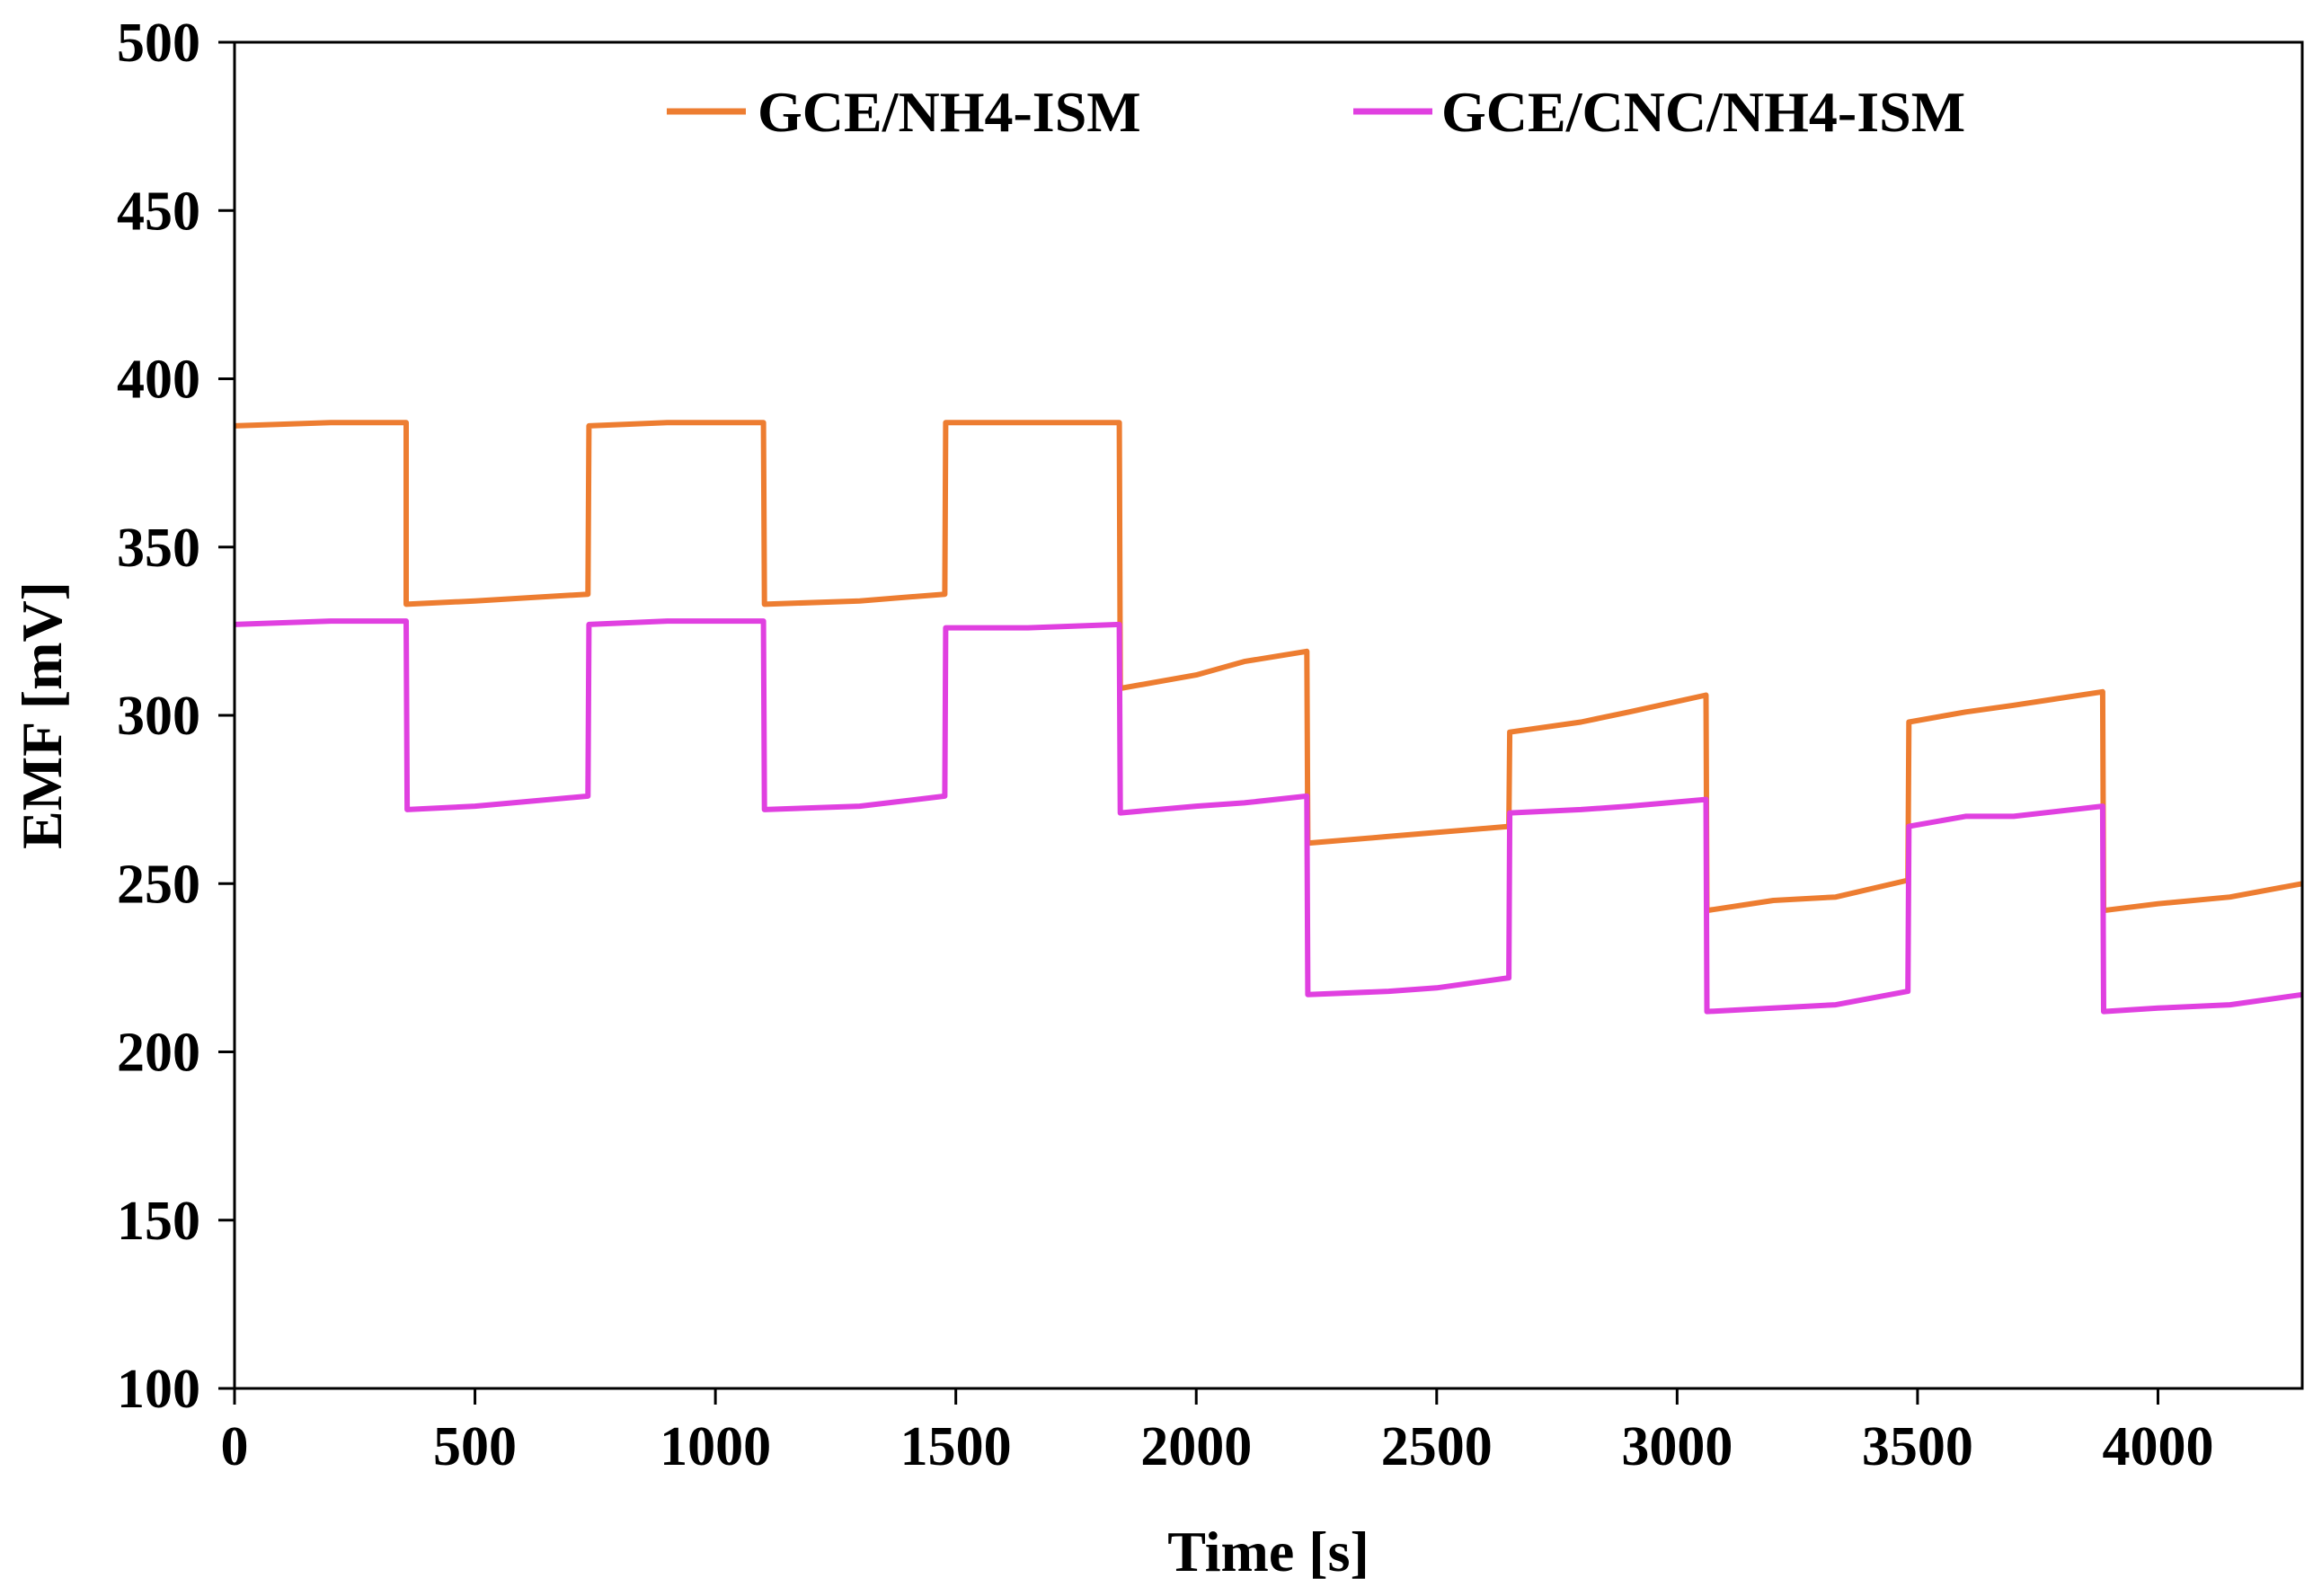 The width and height of the screenshot is (2322, 1596). I want to click on x-axis: 0 500 1000 1500 2000 2500 3000 3500 4000, so click(1217, 1432).